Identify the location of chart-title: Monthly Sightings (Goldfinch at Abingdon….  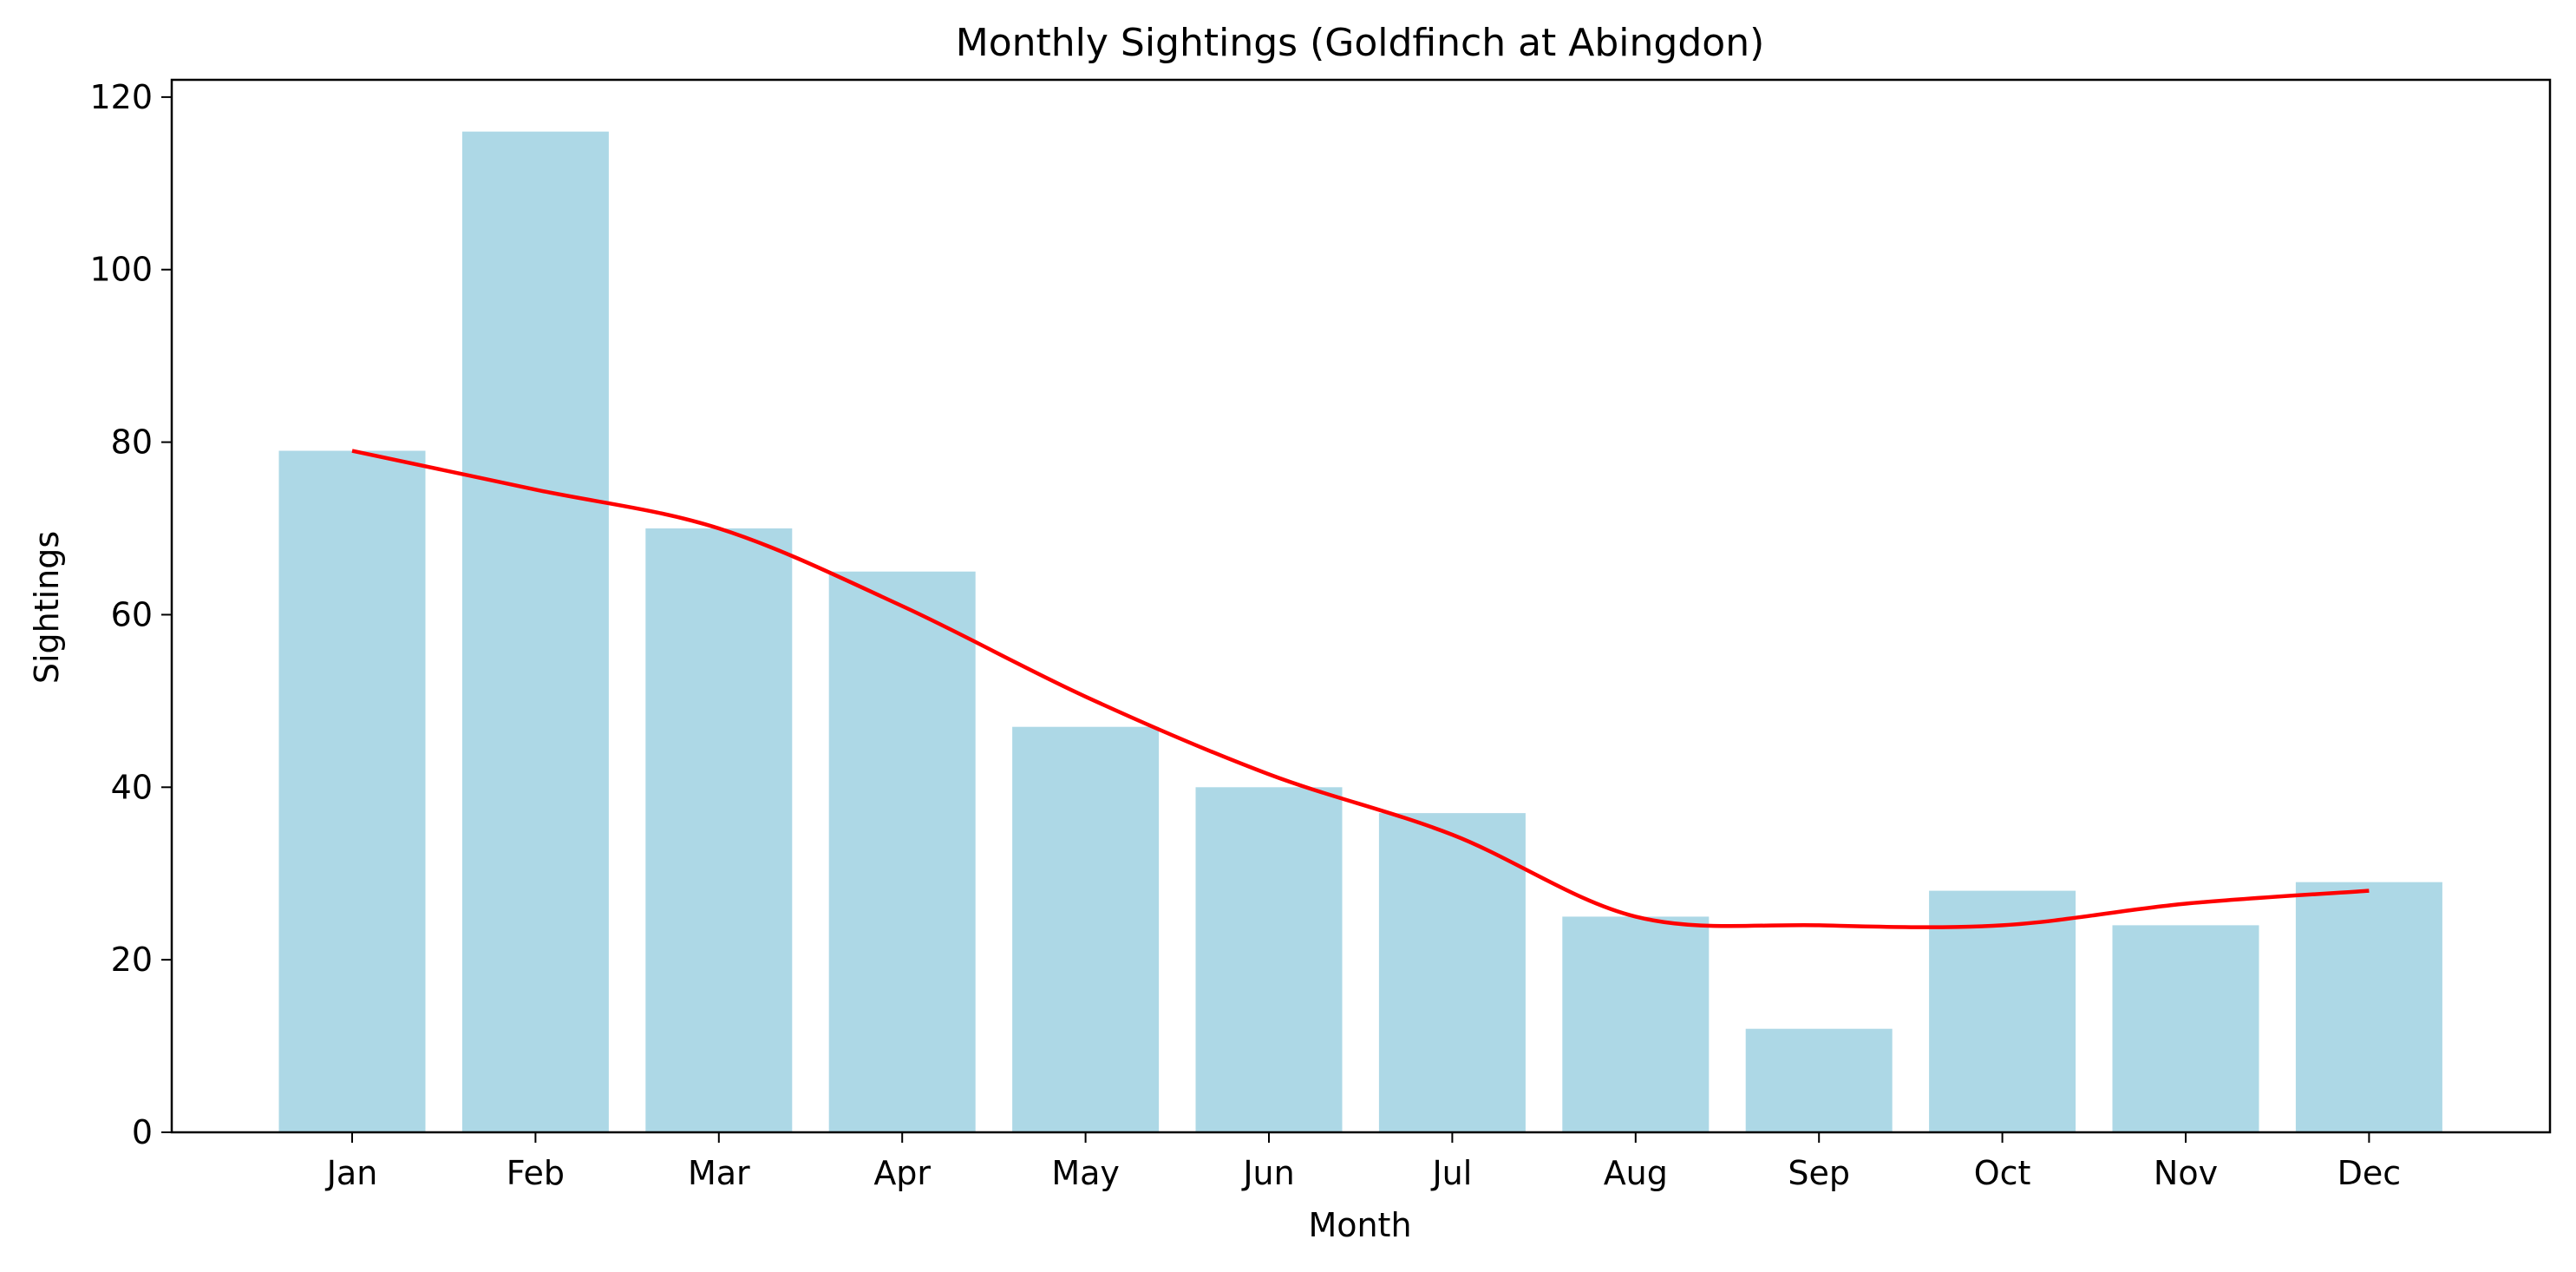
(1360, 43).